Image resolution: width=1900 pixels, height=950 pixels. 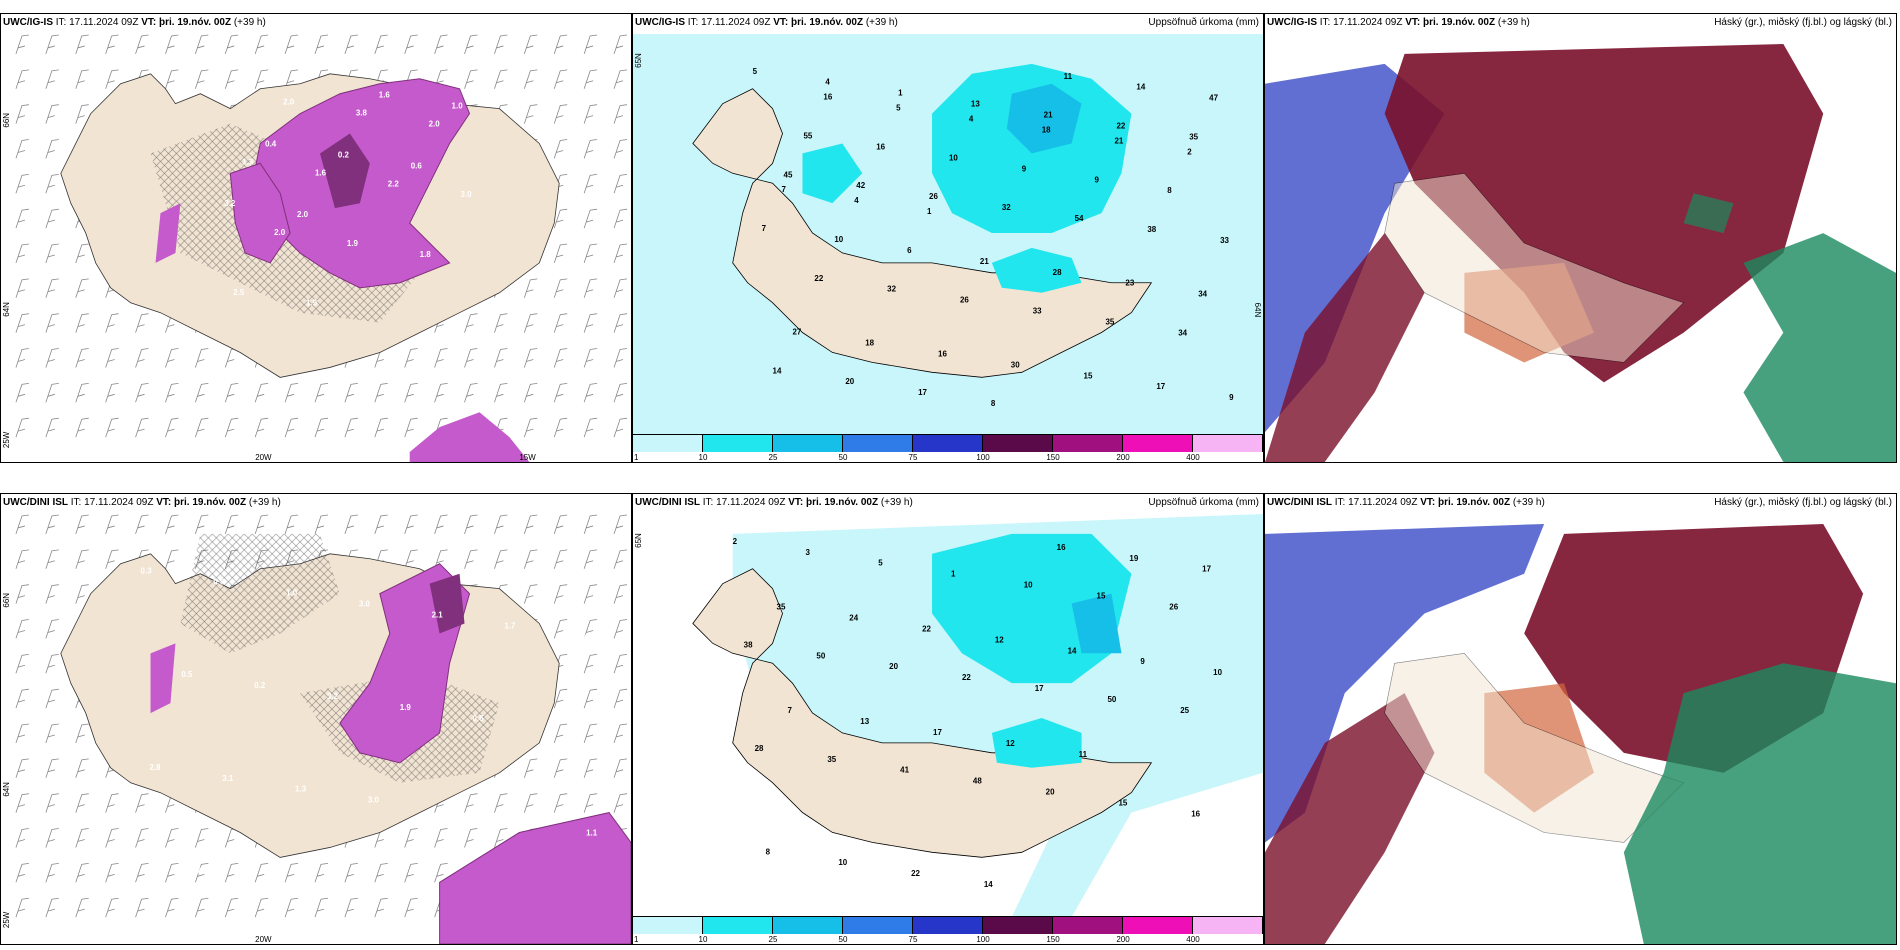 What do you see at coordinates (394, 183) in the screenshot?
I see `precip-value-label: 2.2` at bounding box center [394, 183].